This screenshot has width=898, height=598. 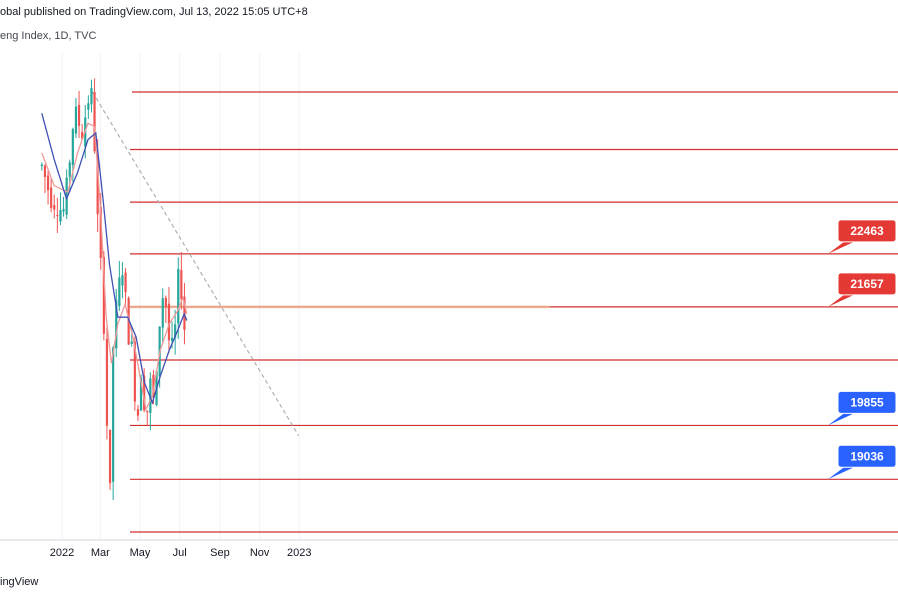 What do you see at coordinates (62, 553) in the screenshot?
I see `x-tick-label: 2022` at bounding box center [62, 553].